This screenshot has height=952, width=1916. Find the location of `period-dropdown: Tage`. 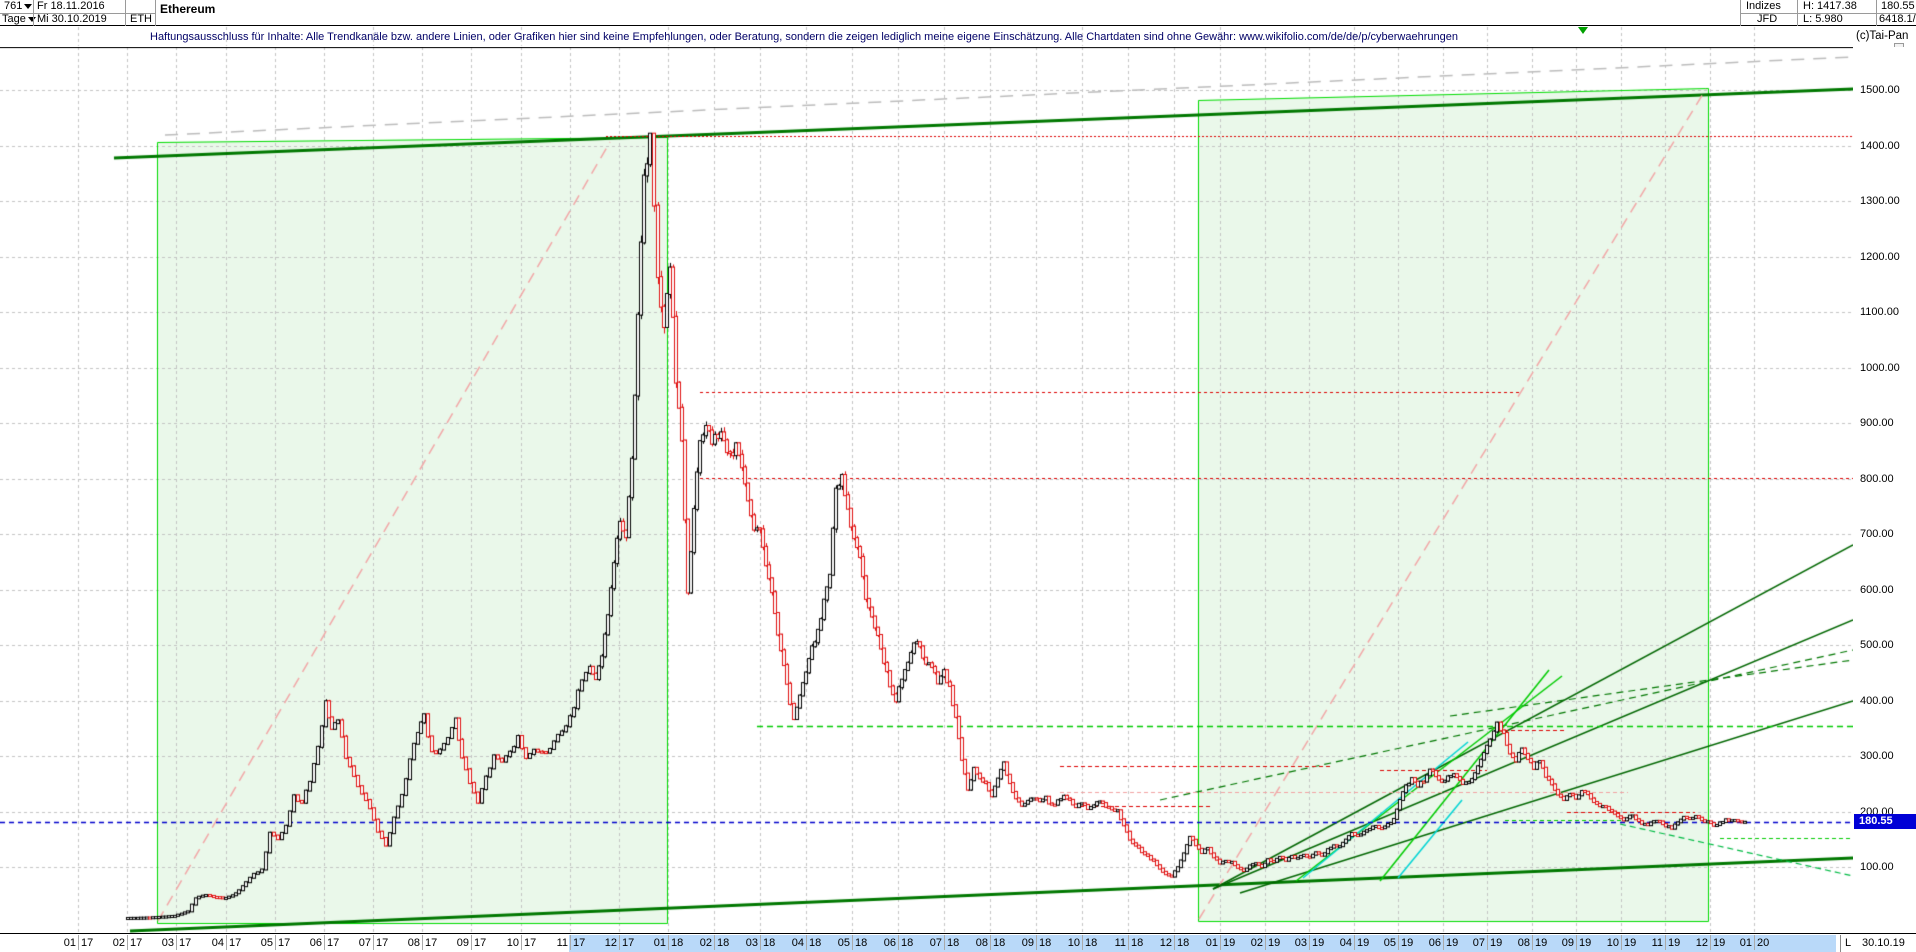

period-dropdown: Tage is located at coordinates (19, 19).